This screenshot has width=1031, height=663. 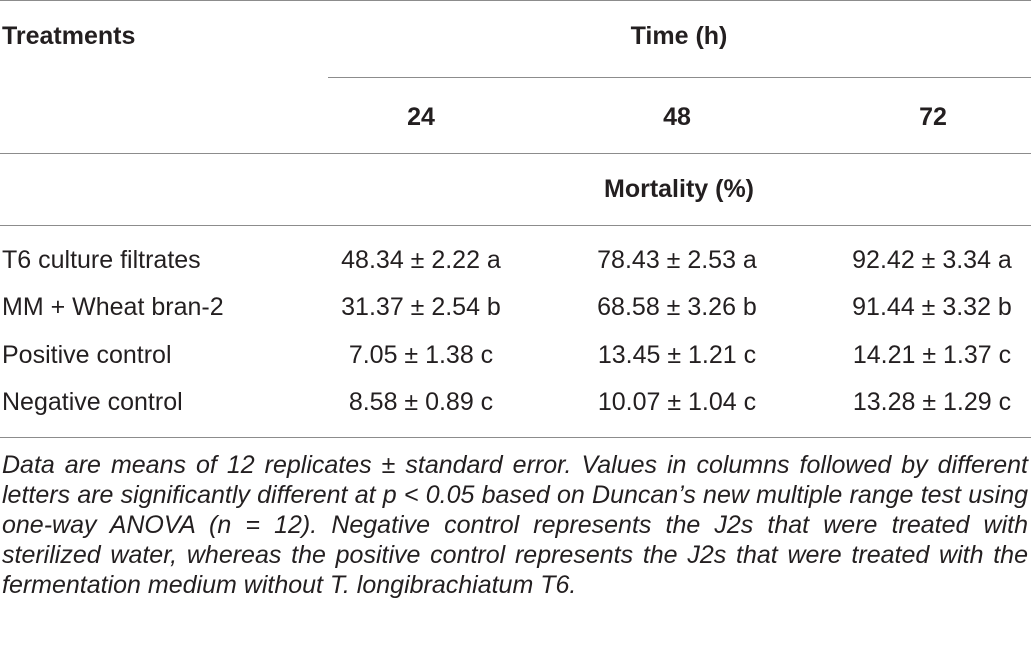 I want to click on treatment-cell: T6 culture filtrates, so click(x=101, y=260).